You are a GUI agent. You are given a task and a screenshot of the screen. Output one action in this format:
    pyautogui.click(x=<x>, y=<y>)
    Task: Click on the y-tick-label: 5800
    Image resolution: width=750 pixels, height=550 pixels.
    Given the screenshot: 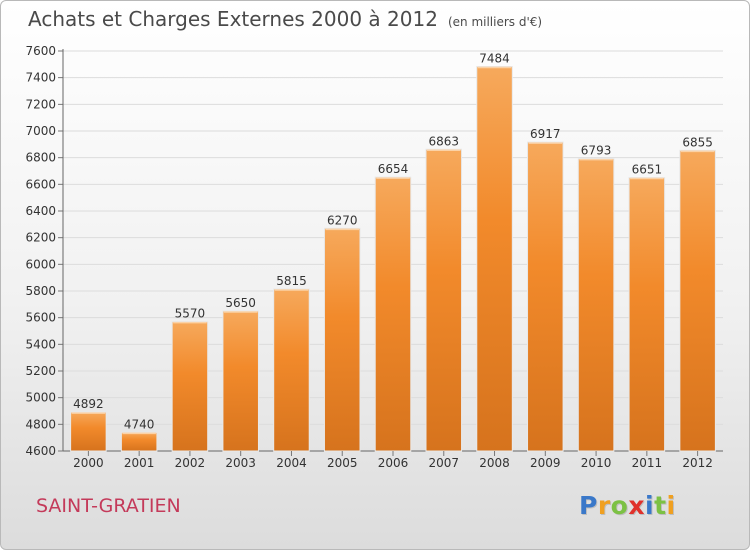 What is the action you would take?
    pyautogui.click(x=40, y=291)
    